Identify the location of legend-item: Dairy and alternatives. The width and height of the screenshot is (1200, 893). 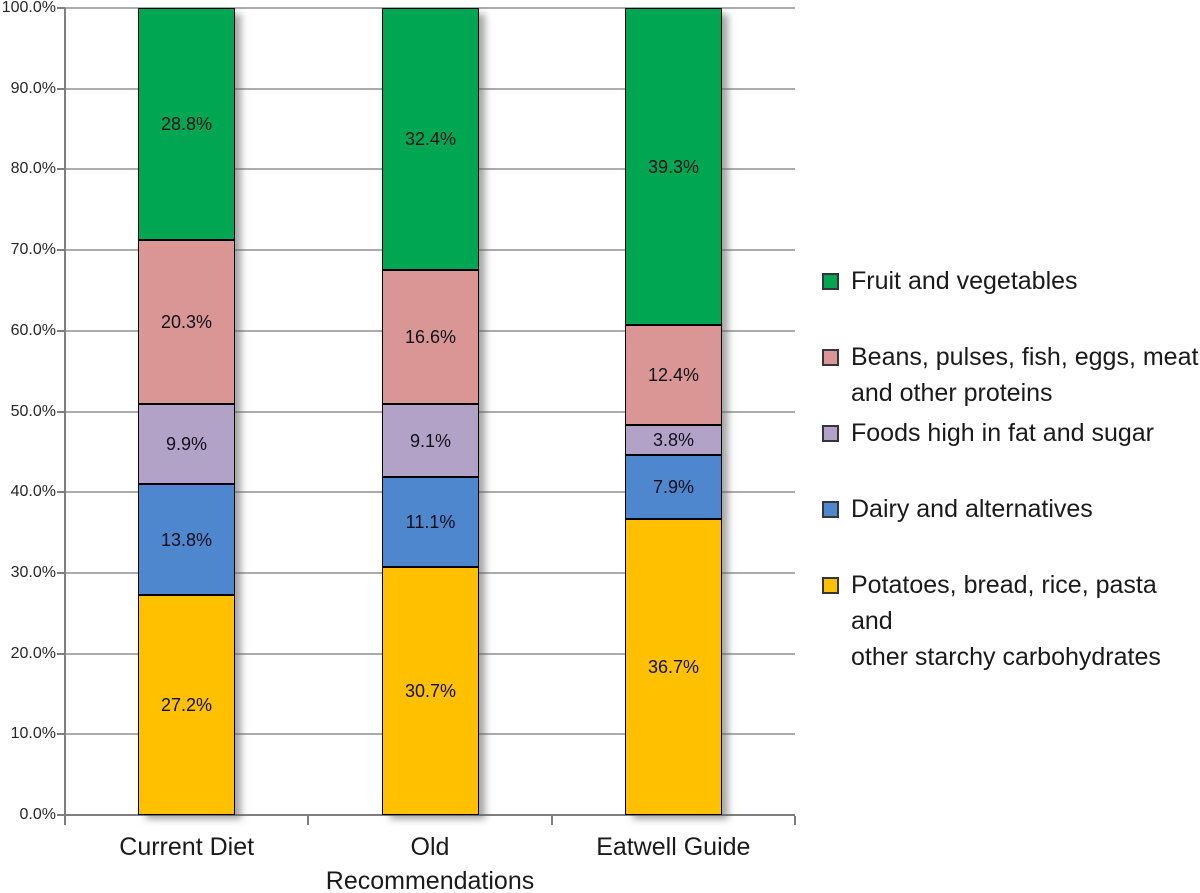
(957, 509).